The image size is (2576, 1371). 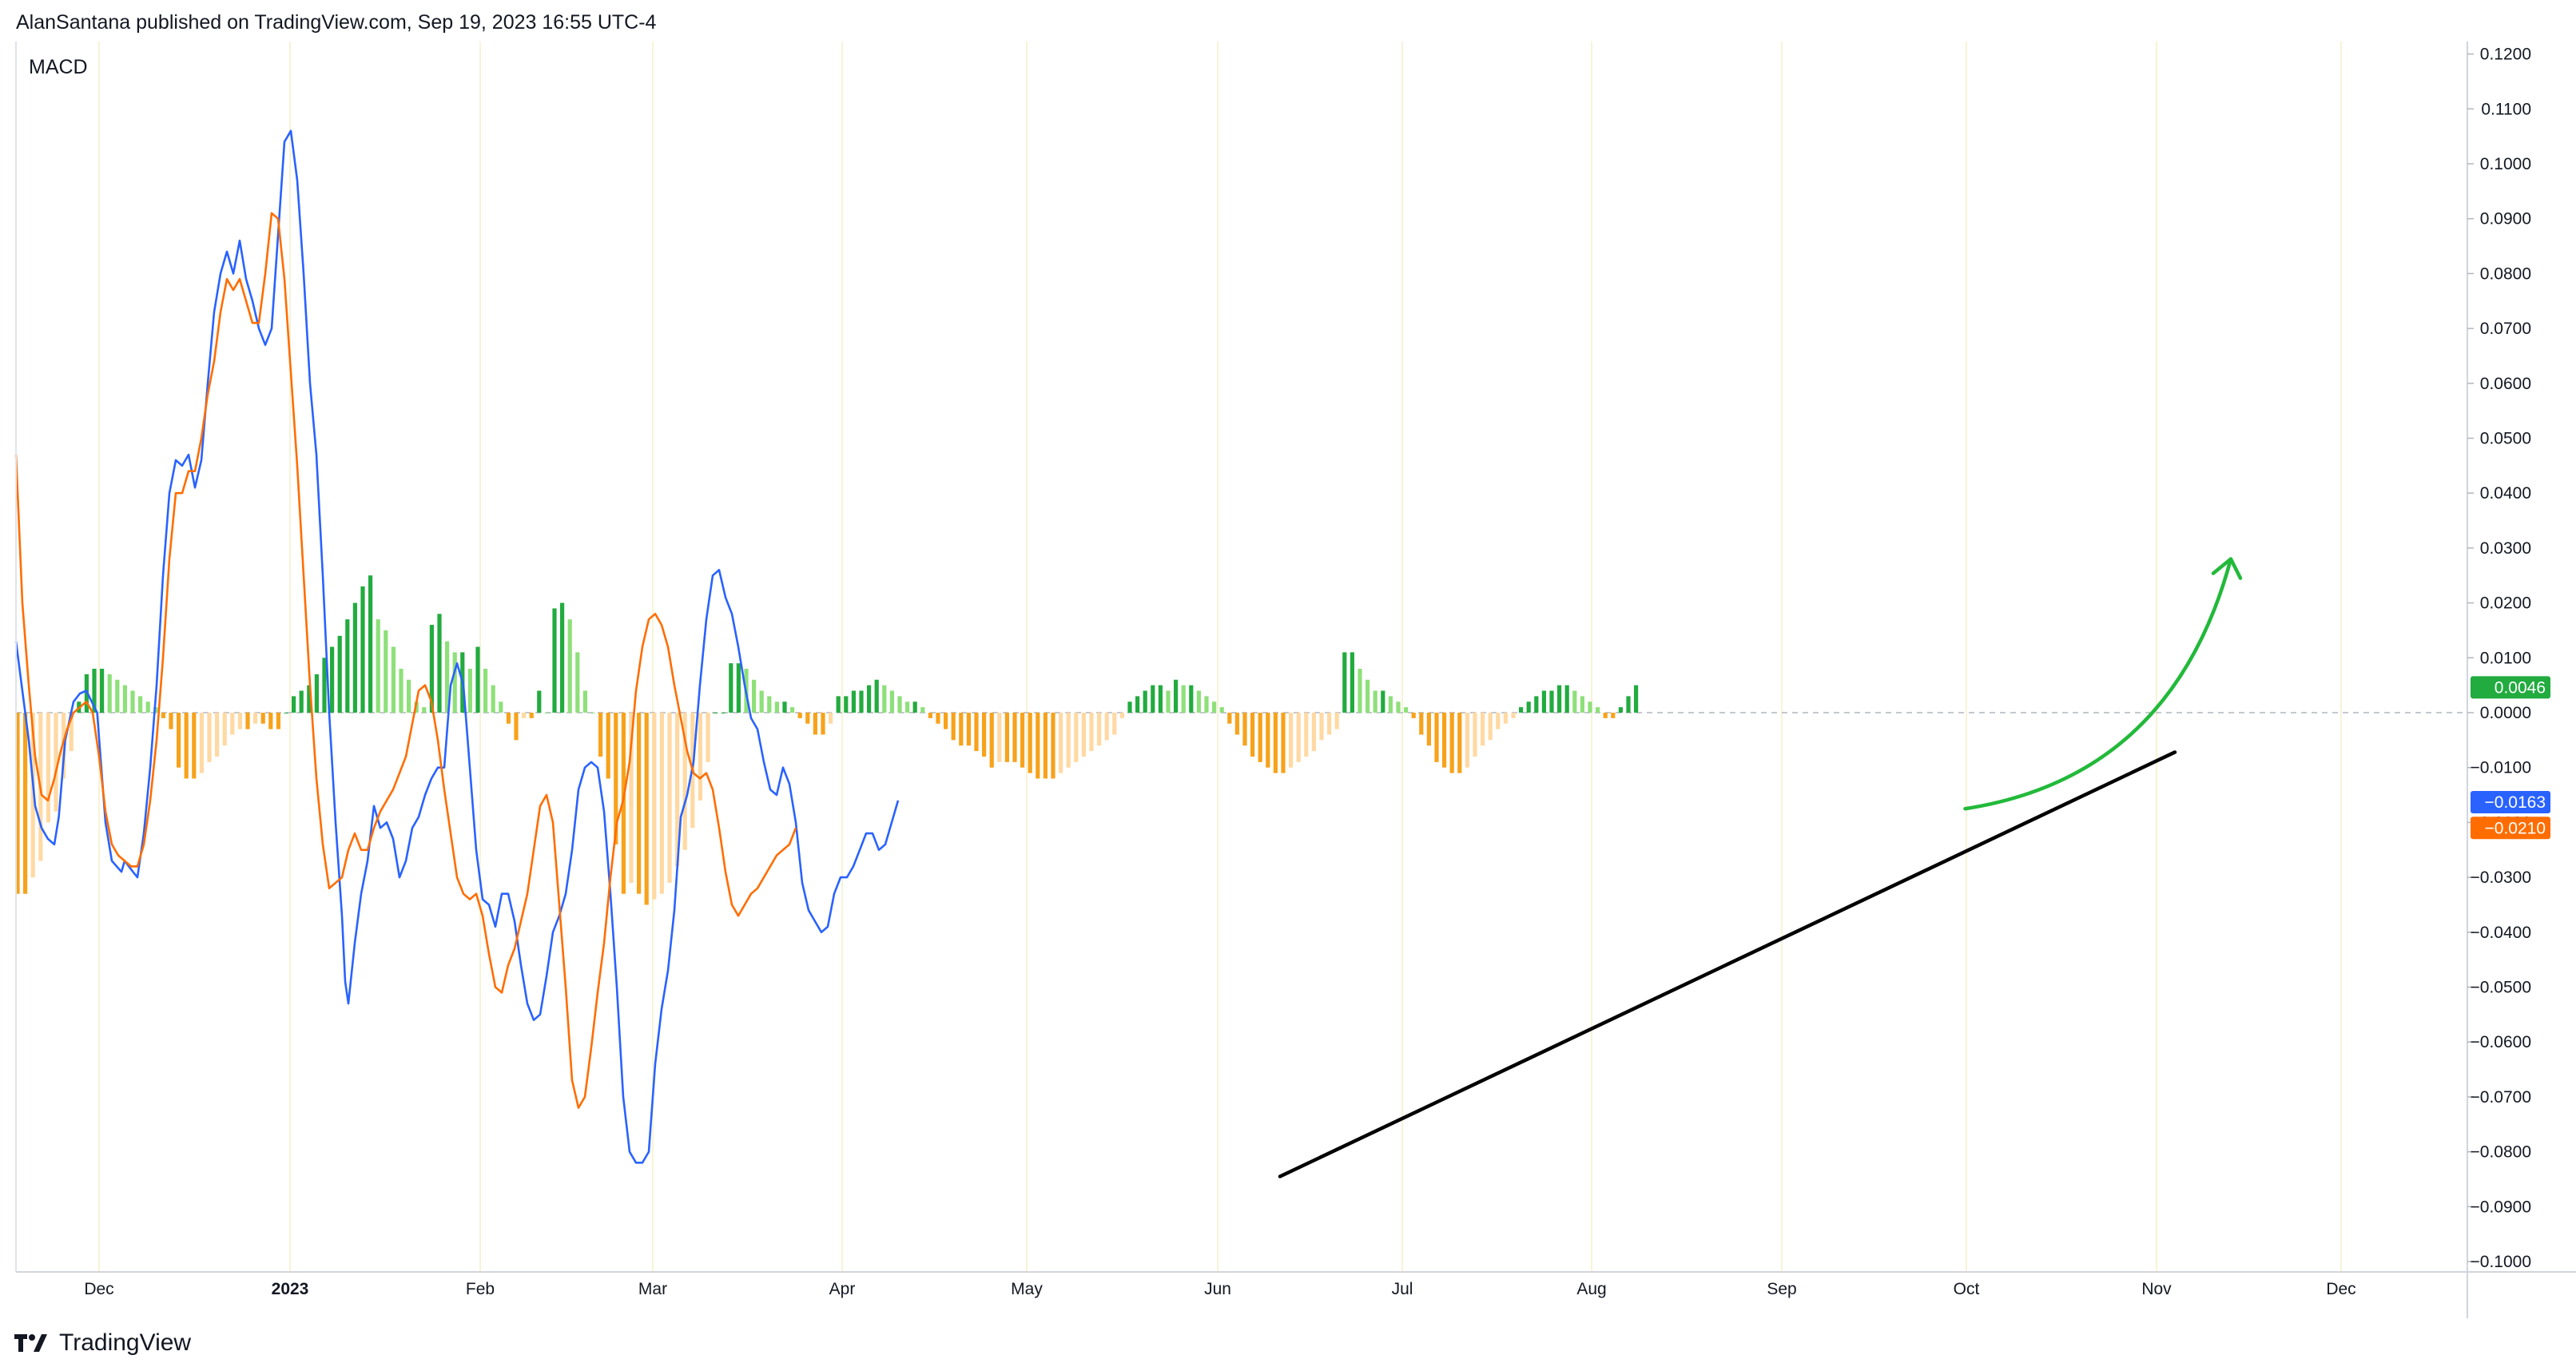 I want to click on footer-branding: TradingView, so click(x=102, y=1343).